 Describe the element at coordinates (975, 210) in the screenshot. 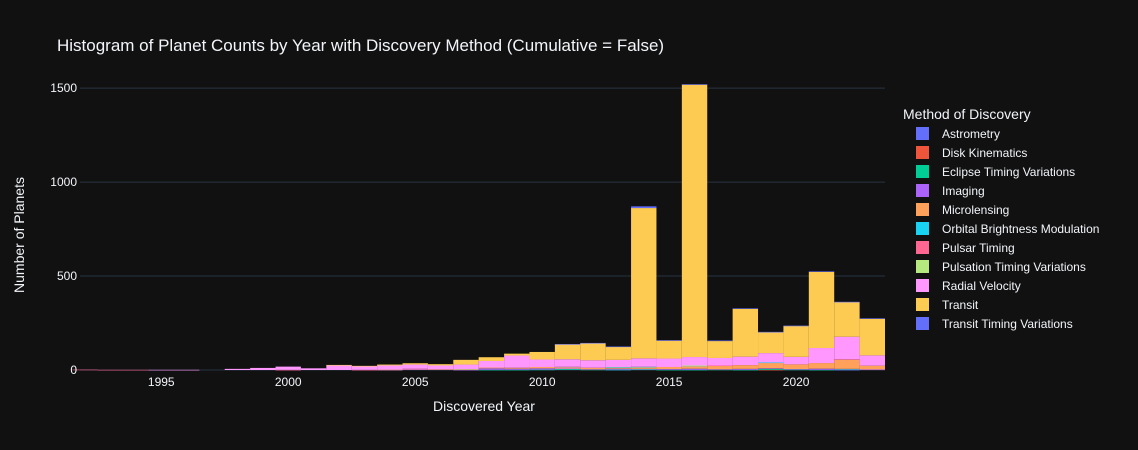

I see `legend-label: Microlensing` at that location.